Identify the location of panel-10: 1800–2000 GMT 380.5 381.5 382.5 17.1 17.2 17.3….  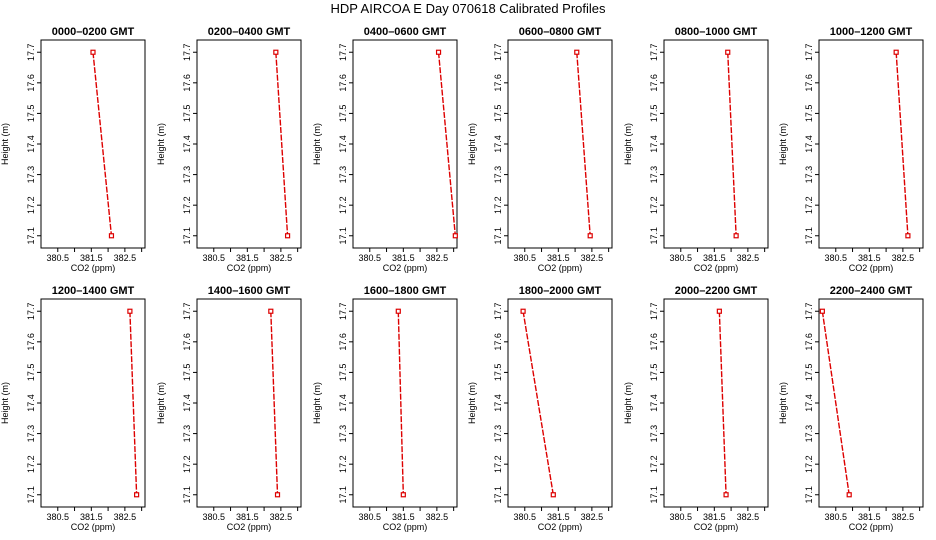
(540, 408).